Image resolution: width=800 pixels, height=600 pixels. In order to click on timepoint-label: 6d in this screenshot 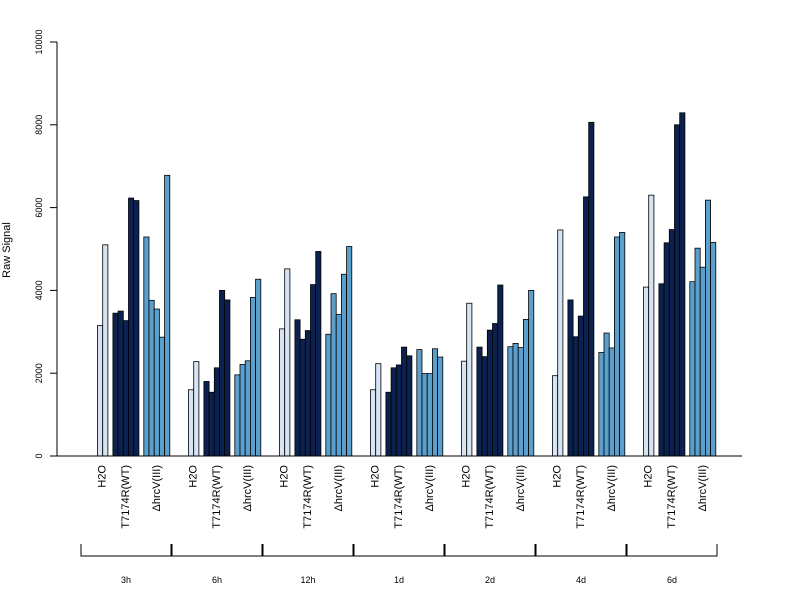, I will do `click(672, 580)`.